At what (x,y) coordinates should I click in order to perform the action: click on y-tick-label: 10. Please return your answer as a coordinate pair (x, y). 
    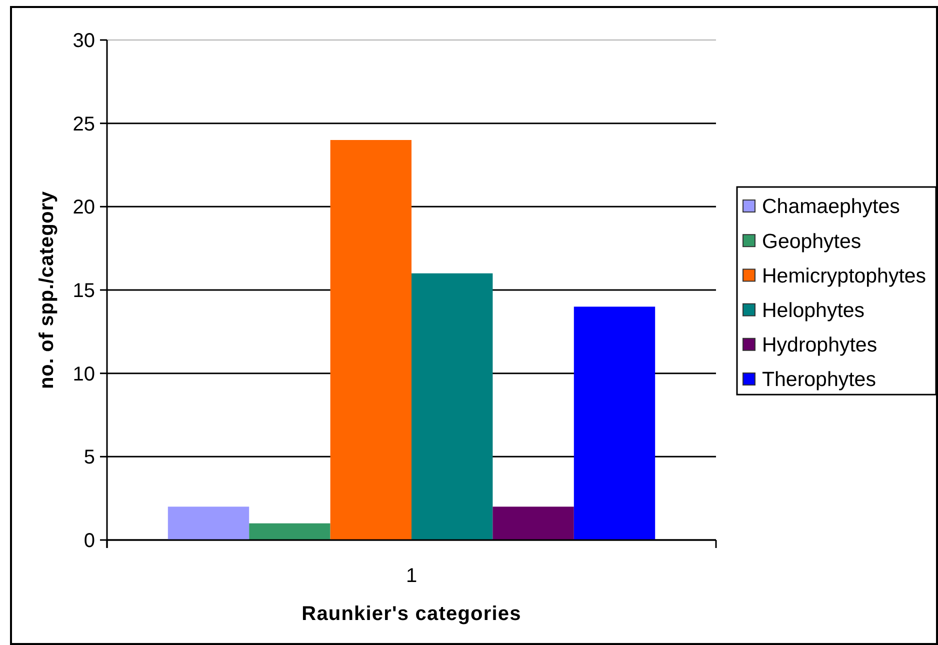
    Looking at the image, I should click on (83, 374).